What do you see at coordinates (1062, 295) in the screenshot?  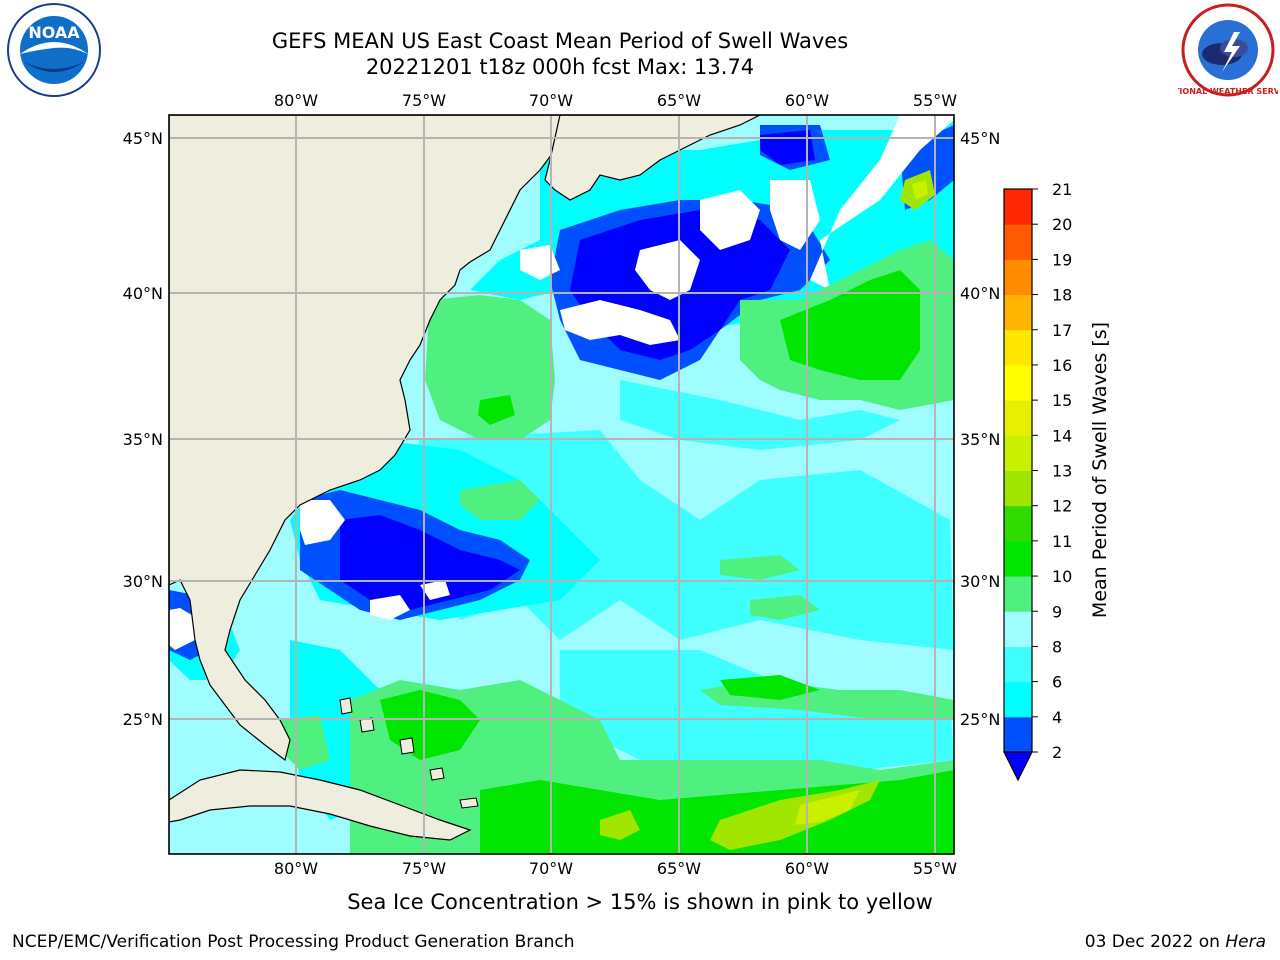 I see `colorbar-tick-label: 18` at bounding box center [1062, 295].